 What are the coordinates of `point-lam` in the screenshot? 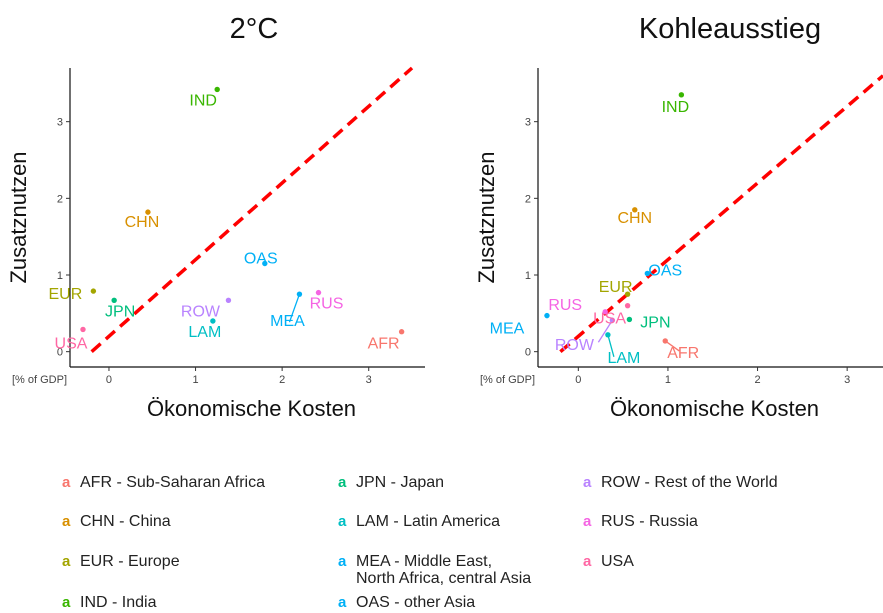 It's located at (213, 321).